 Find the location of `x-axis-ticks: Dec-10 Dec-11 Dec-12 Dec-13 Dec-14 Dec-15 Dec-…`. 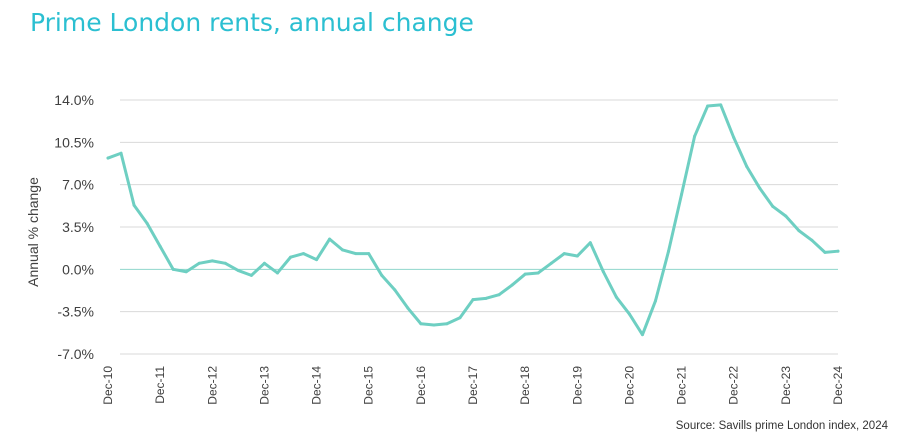

x-axis-ticks: Dec-10 Dec-11 Dec-12 Dec-13 Dec-14 Dec-15 Dec-… is located at coordinates (473, 385).